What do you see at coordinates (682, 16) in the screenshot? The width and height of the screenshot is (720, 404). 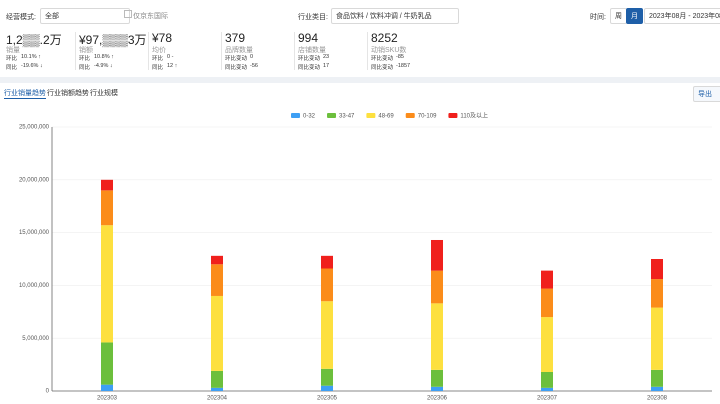 I see `range-select: 2023年08月 - 2023年08月` at bounding box center [682, 16].